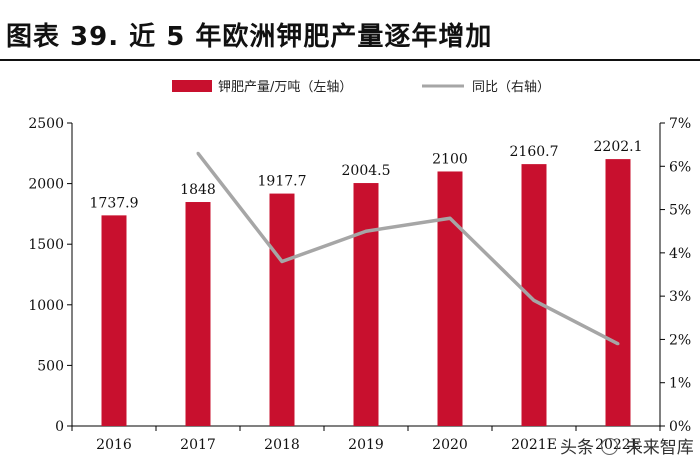 Image resolution: width=700 pixels, height=468 pixels. I want to click on left-tick-labels: 0 500 1000 1500 2000 2500, so click(46, 275).